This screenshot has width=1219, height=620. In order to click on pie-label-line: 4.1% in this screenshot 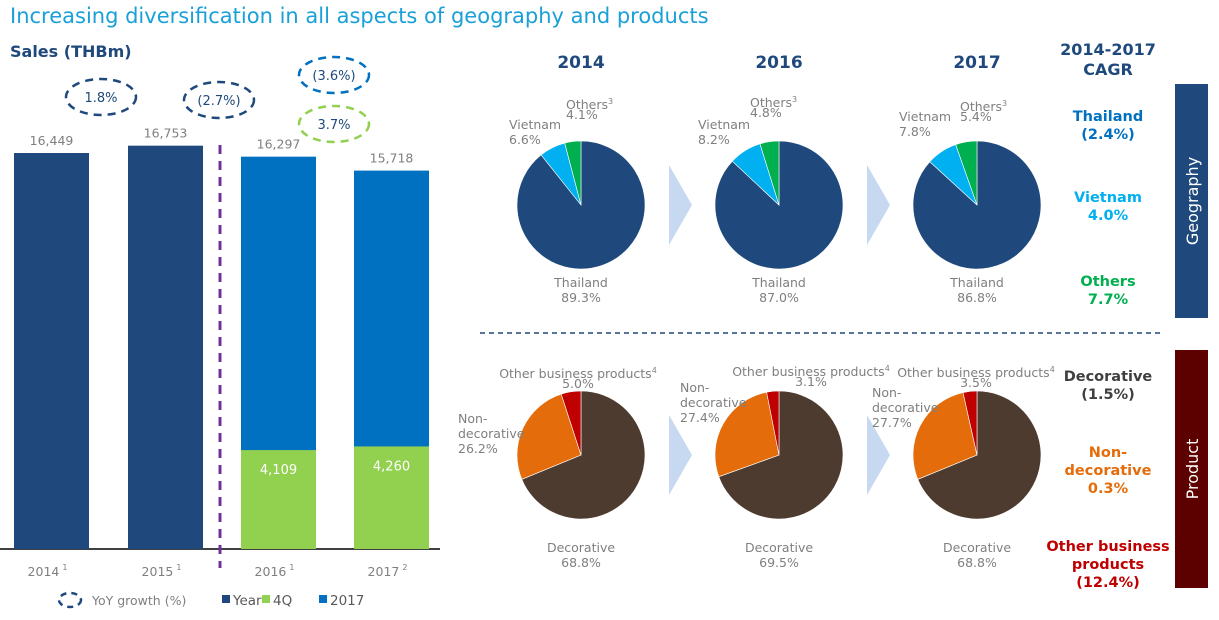, I will do `click(582, 114)`.